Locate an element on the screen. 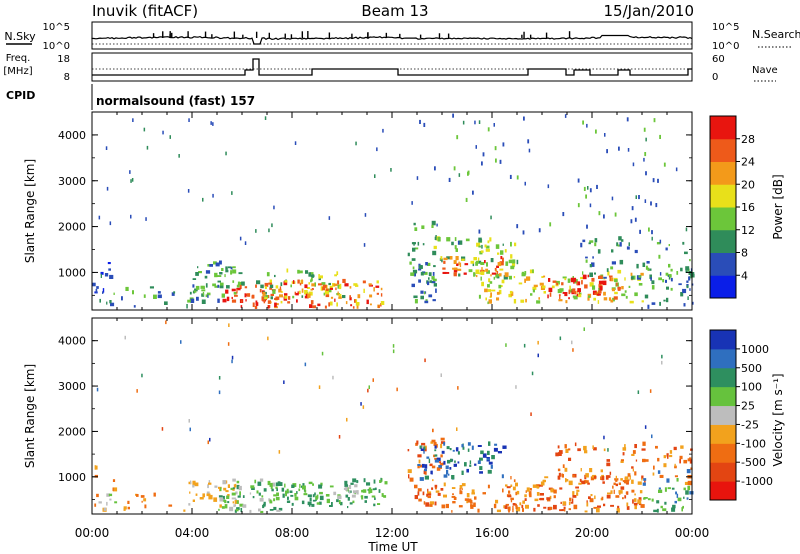  power-ytick-label: 3000 is located at coordinates (72, 181).